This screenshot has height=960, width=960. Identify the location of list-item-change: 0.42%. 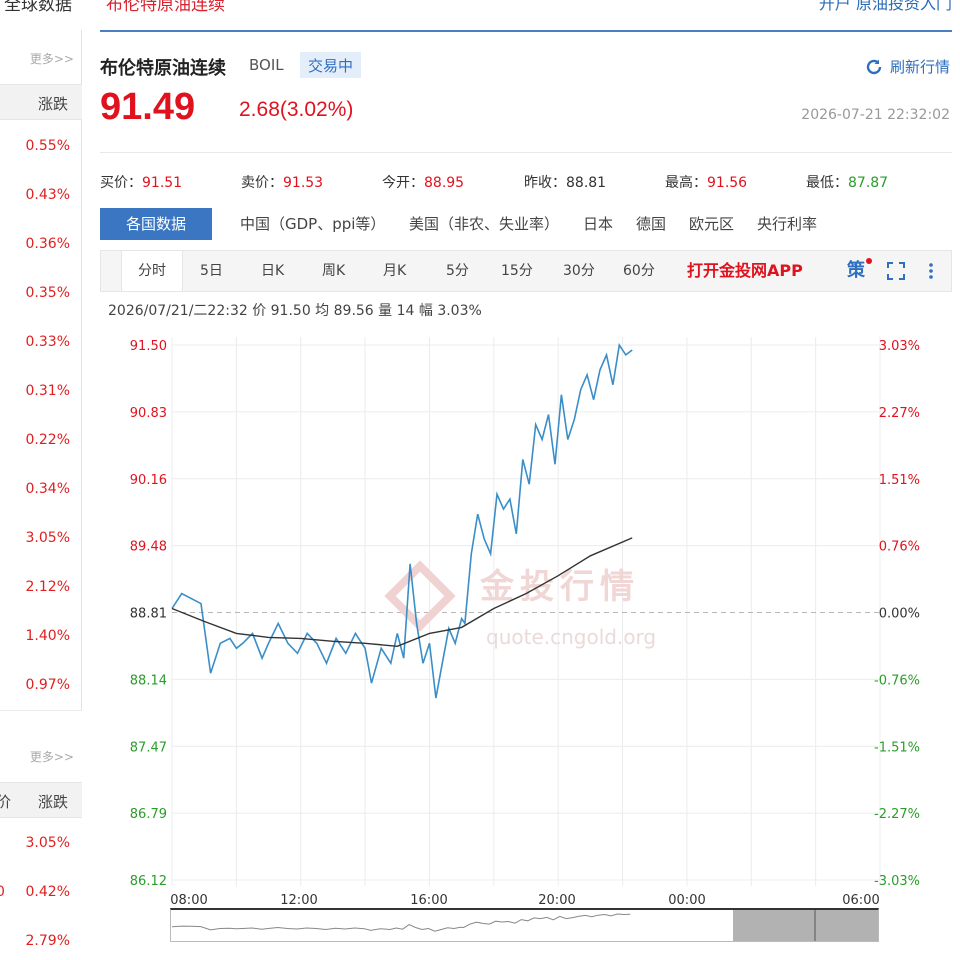
(47, 892).